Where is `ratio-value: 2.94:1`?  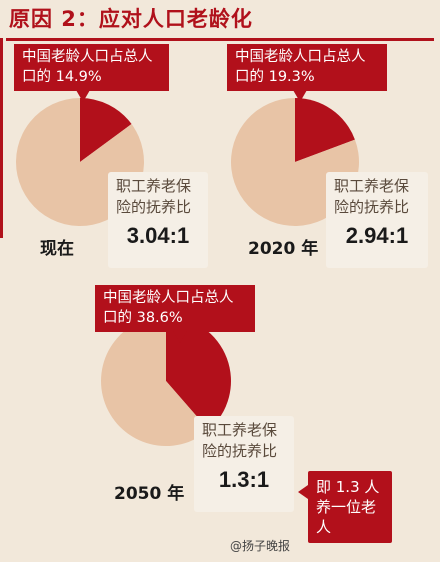 ratio-value: 2.94:1 is located at coordinates (377, 235).